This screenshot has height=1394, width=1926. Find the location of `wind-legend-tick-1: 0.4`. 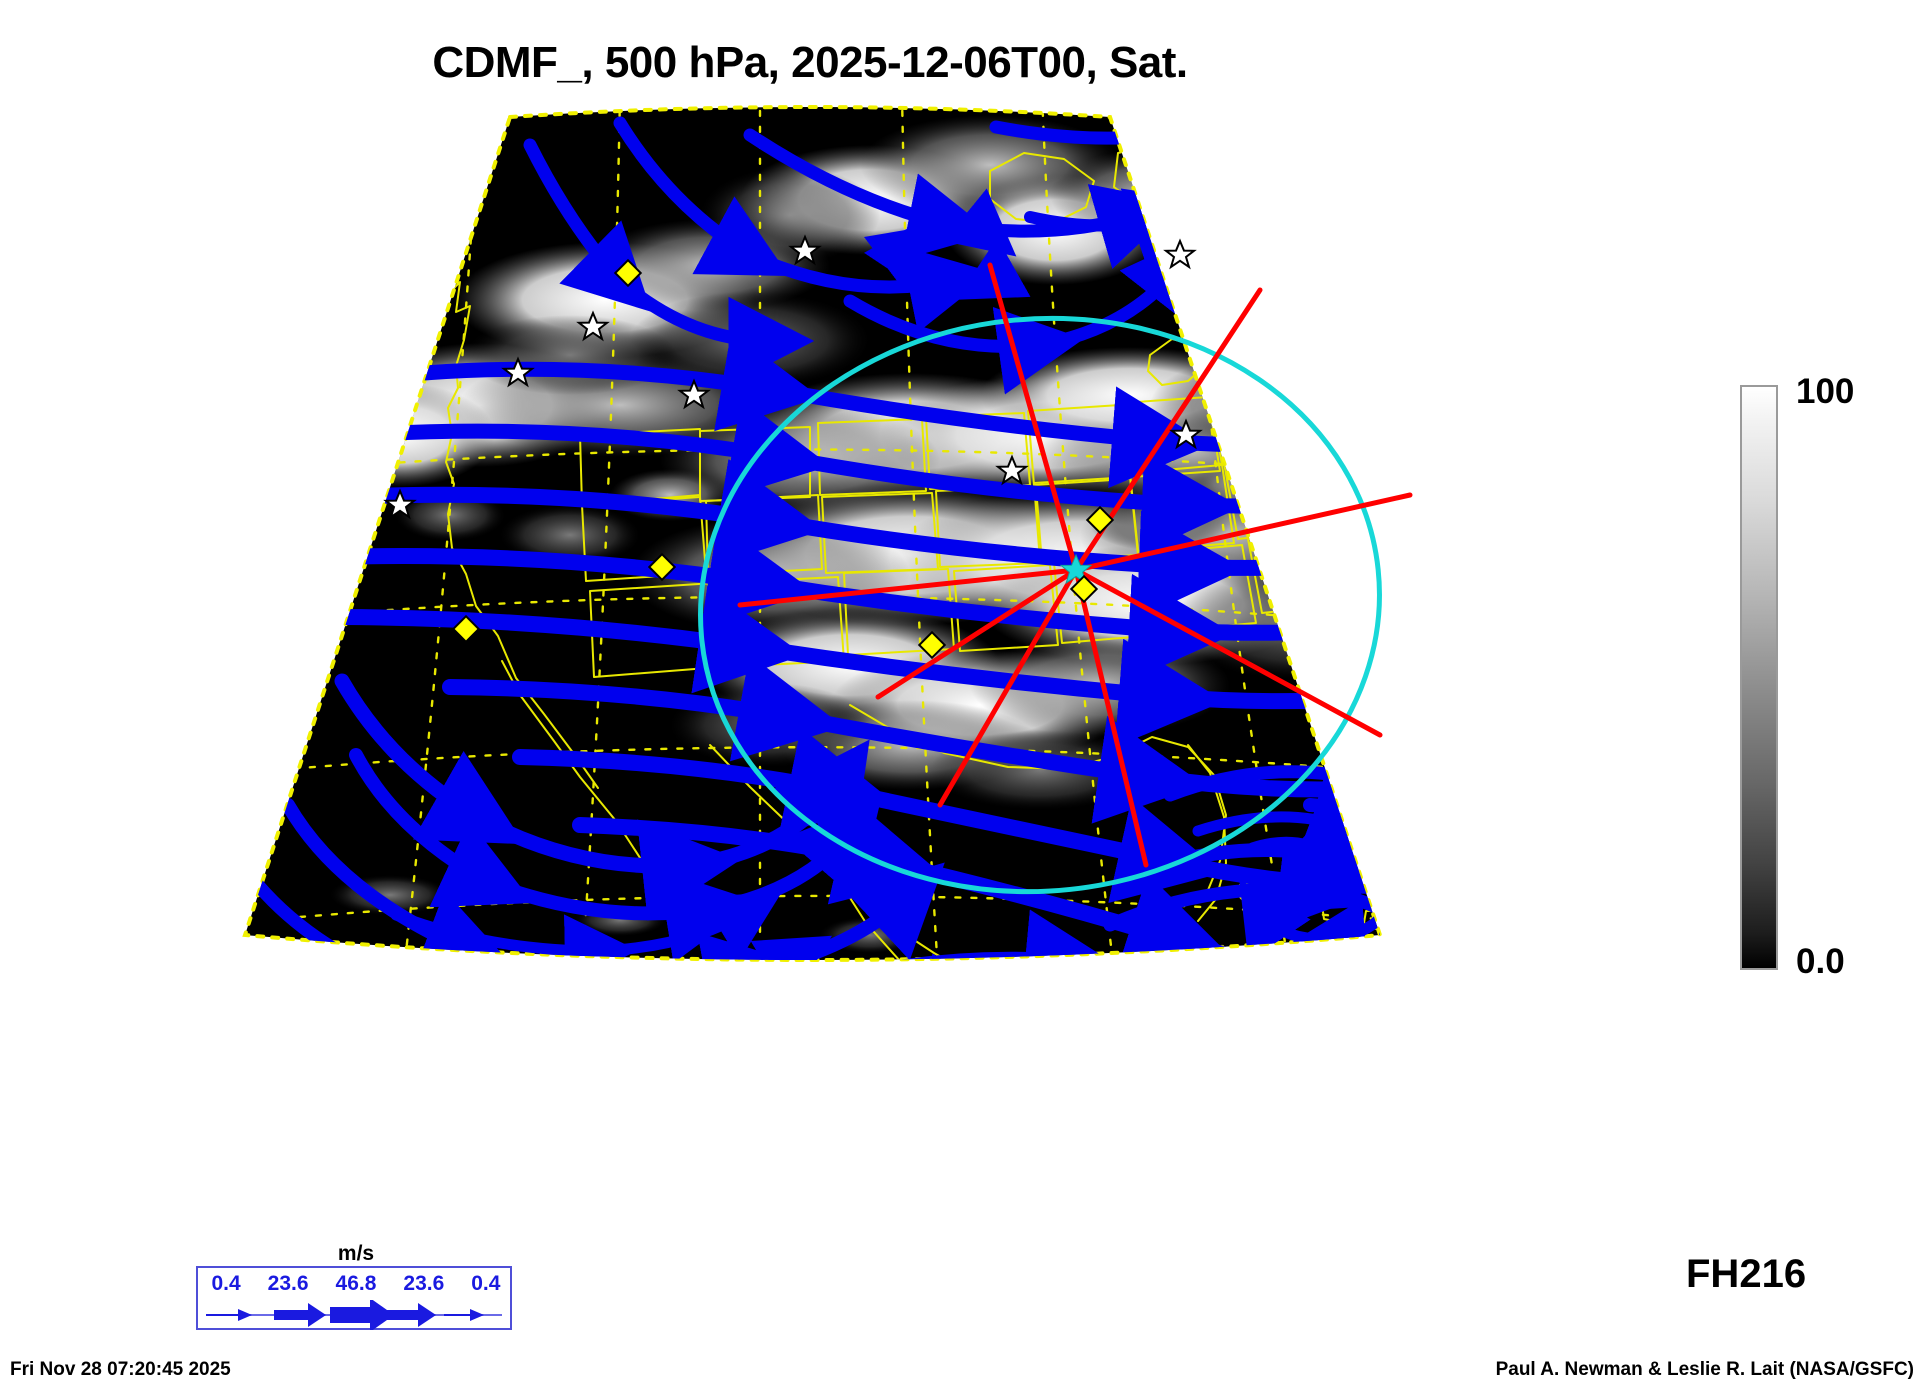

wind-legend-tick-1: 0.4 is located at coordinates (226, 1283).